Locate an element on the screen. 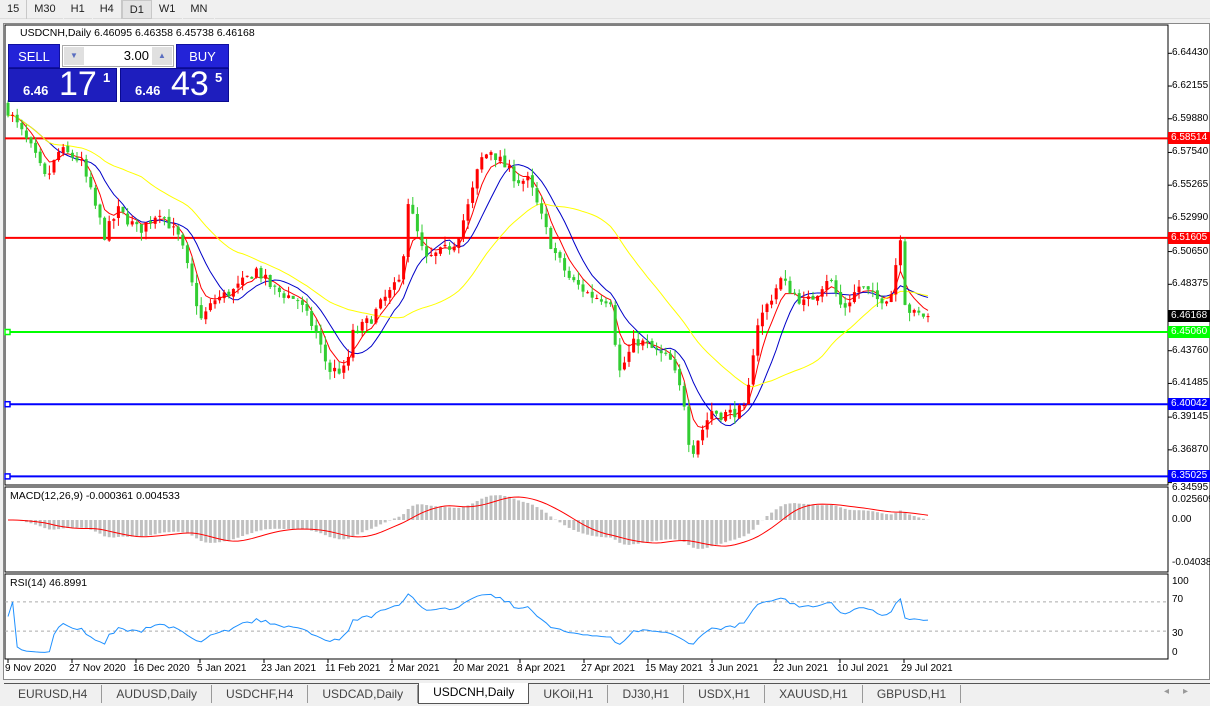  timeframe-h4: H4 is located at coordinates (107, 9).